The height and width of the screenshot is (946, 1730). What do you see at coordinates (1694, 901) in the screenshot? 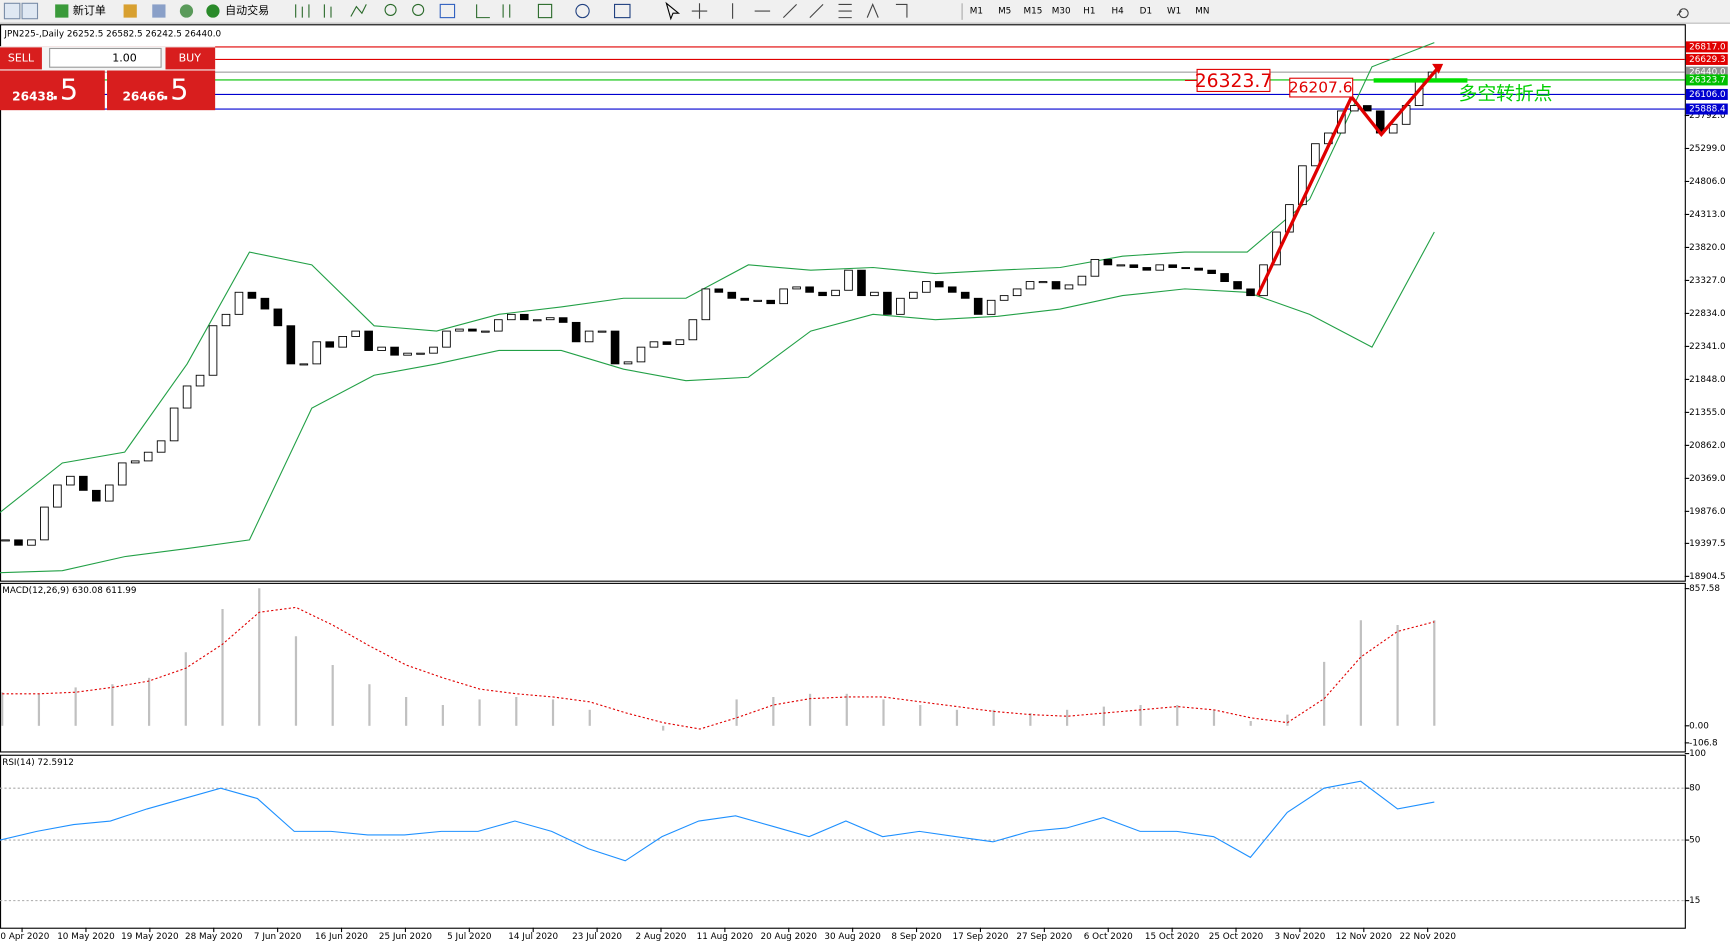
I see `y-tick-label: 15` at bounding box center [1694, 901].